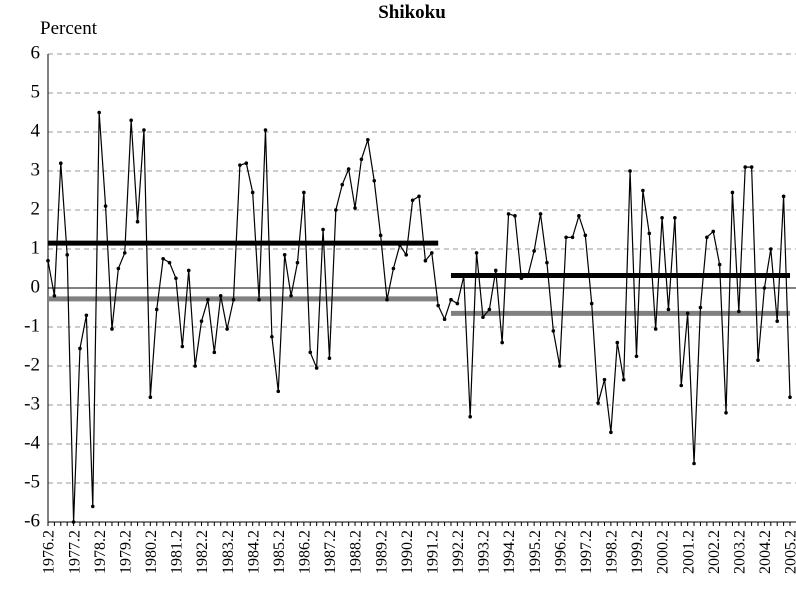  Describe the element at coordinates (432, 552) in the screenshot. I see `x-tick-label: 1991.2` at that location.